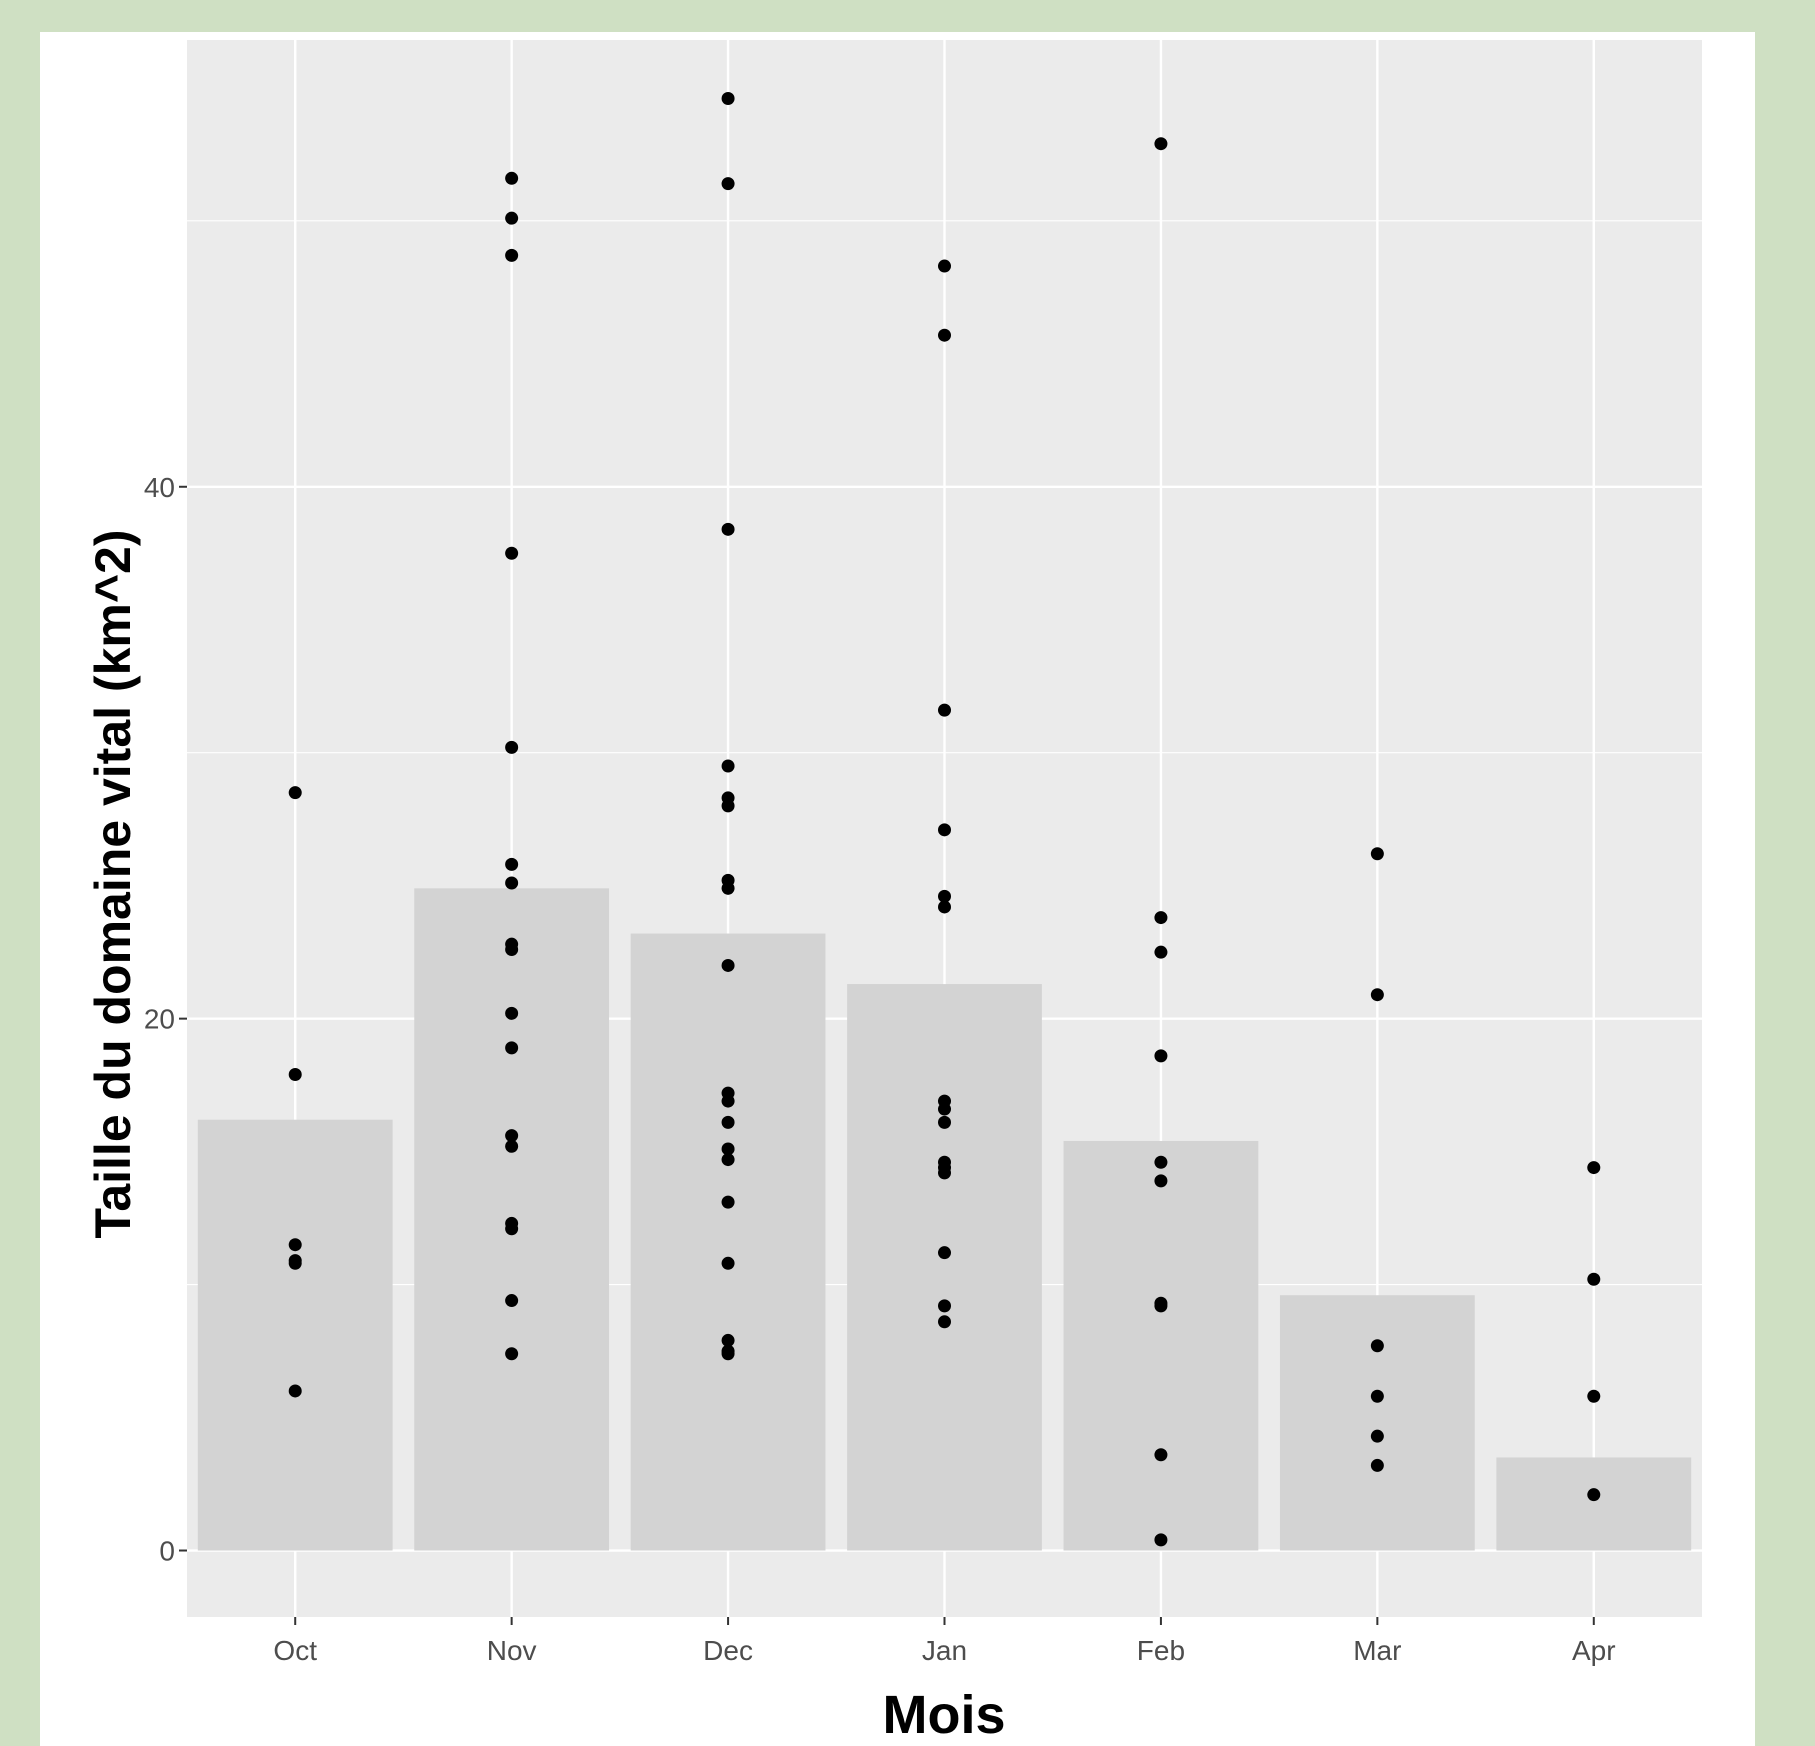 The image size is (1815, 1746). What do you see at coordinates (943, 1715) in the screenshot?
I see `x-axis-title: Mois` at bounding box center [943, 1715].